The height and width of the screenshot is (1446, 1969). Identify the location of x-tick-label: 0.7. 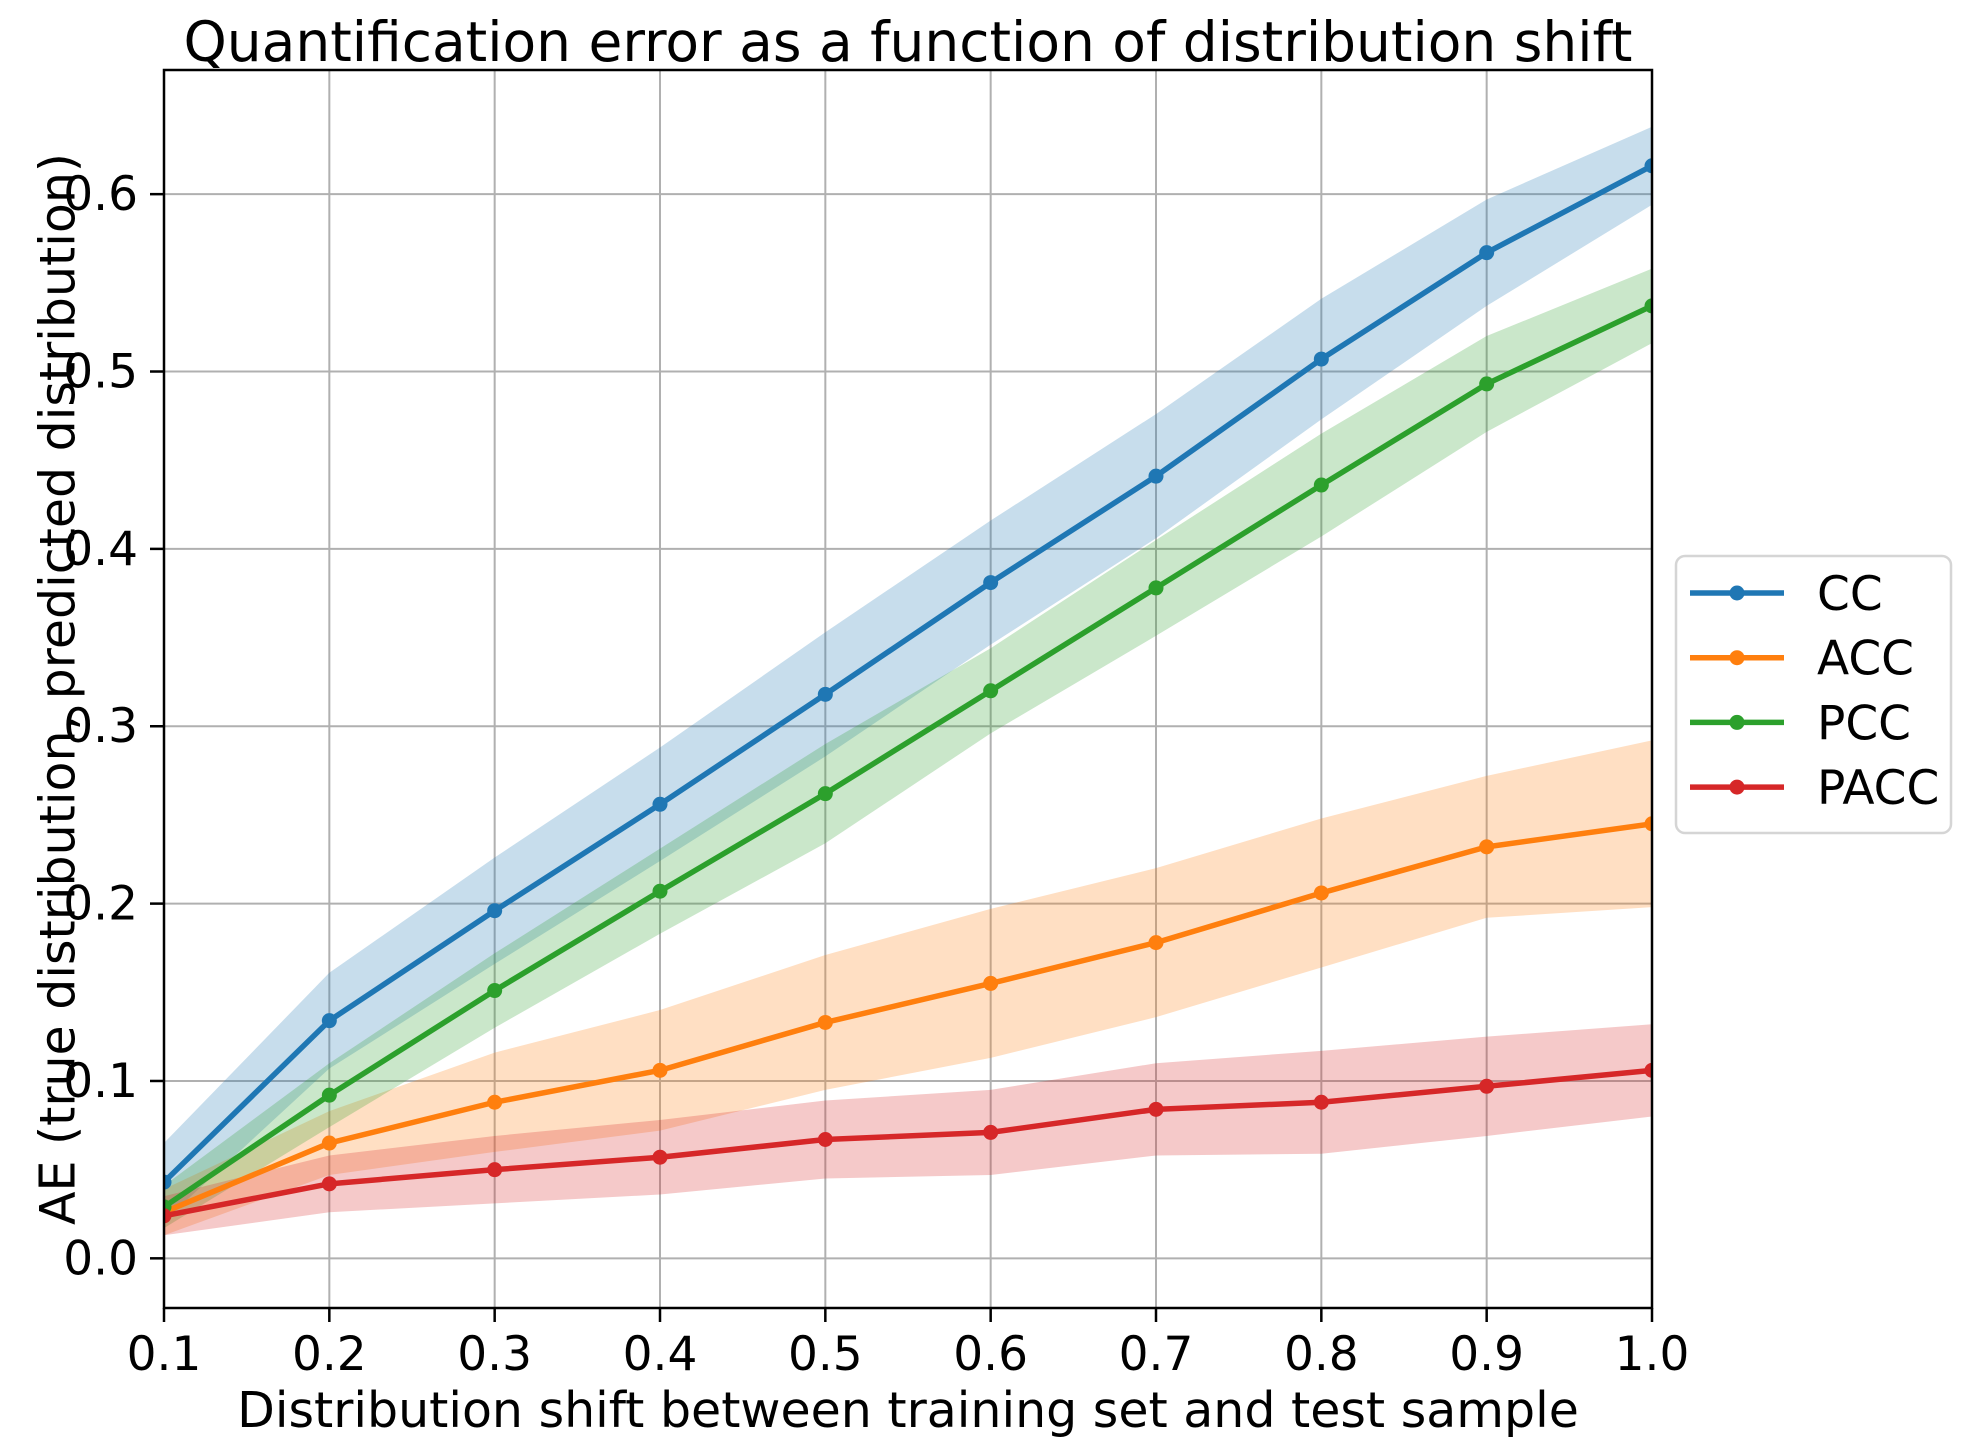
(1156, 1354).